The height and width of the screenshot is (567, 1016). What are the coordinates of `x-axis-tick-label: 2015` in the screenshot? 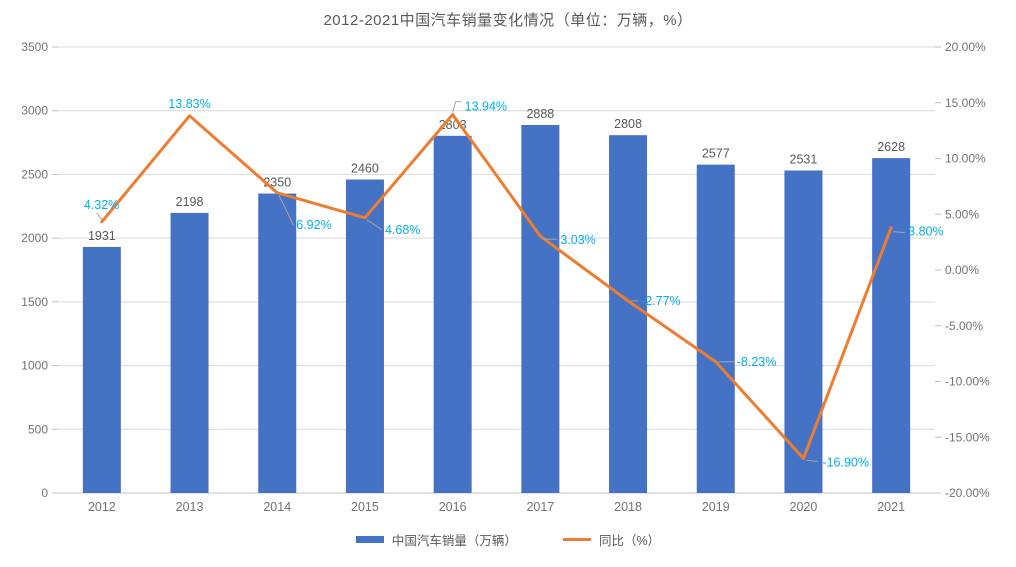 It's located at (365, 507).